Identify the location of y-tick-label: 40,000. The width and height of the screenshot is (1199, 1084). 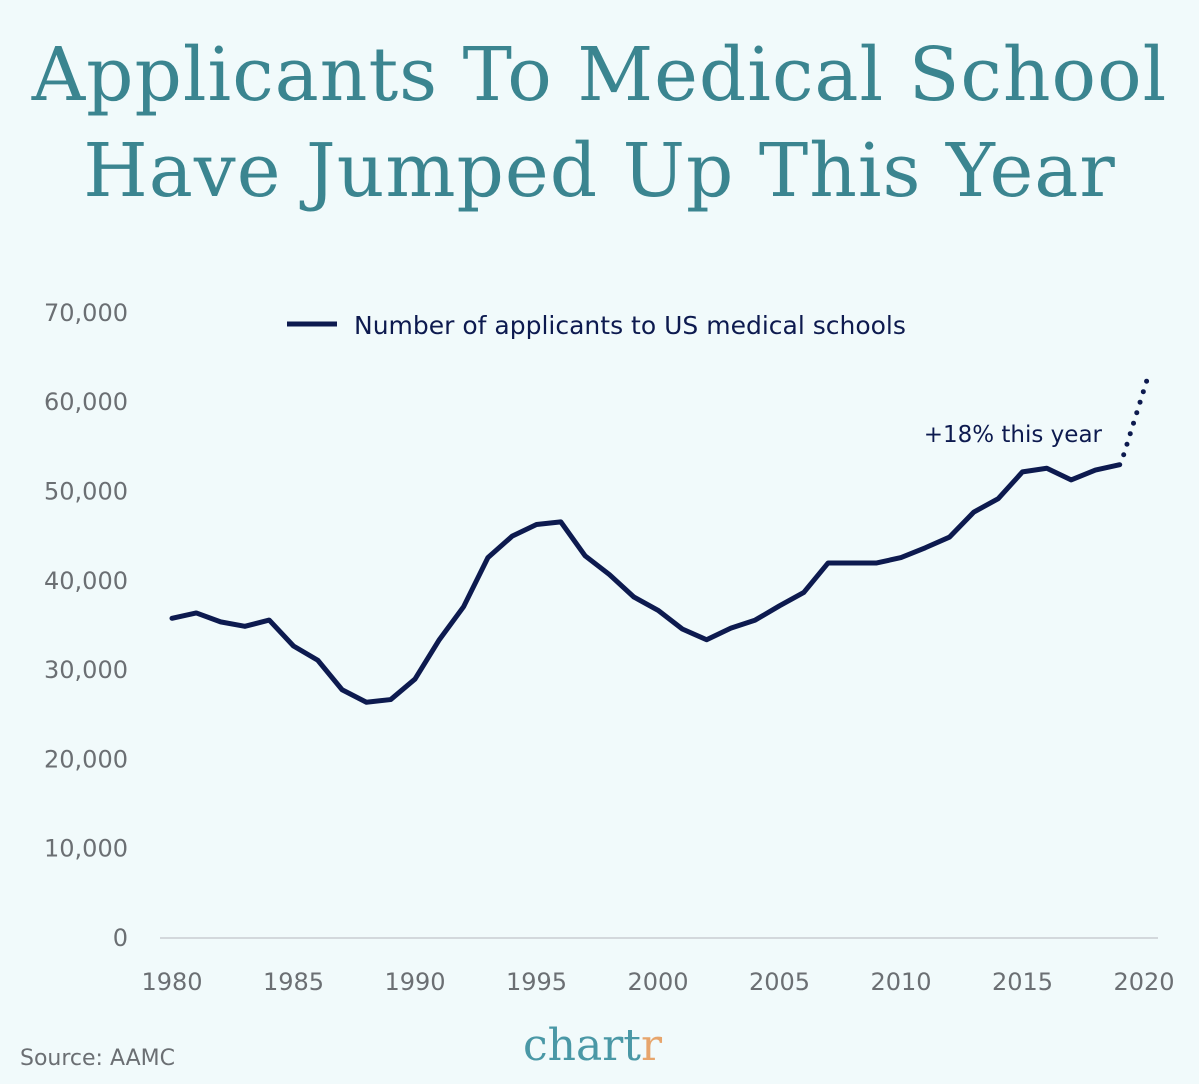
(86, 581).